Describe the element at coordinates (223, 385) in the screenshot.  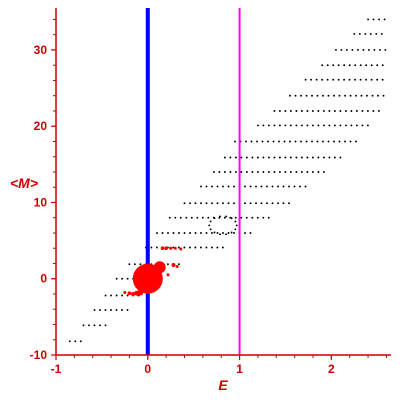
I see `x-axis-label: E` at that location.